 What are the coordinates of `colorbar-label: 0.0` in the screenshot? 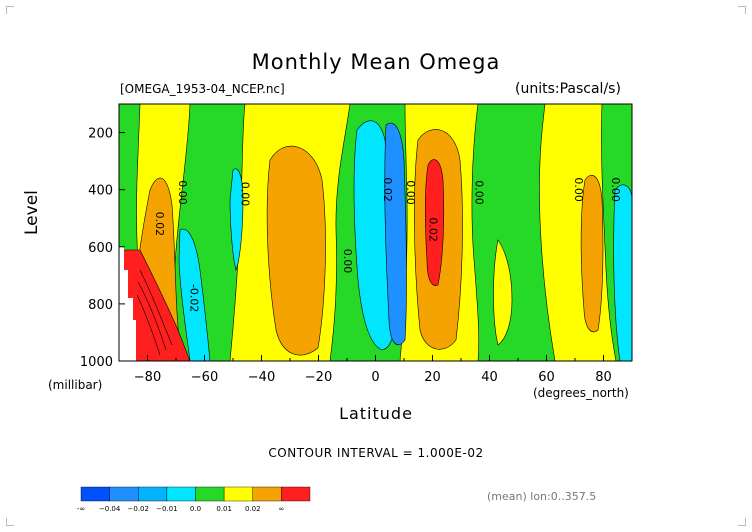 It's located at (195, 509).